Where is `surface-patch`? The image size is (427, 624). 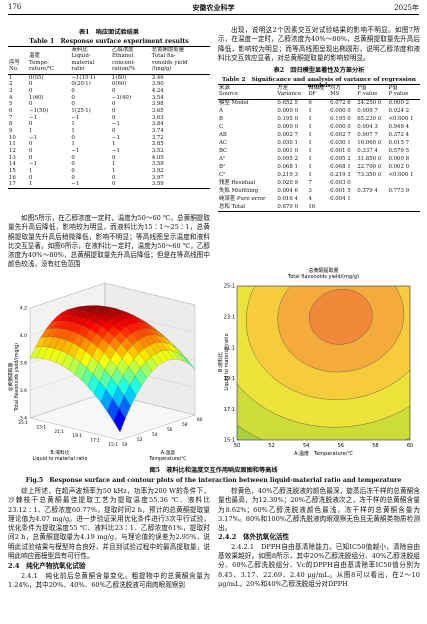 surface-patch is located at coordinates (119, 420).